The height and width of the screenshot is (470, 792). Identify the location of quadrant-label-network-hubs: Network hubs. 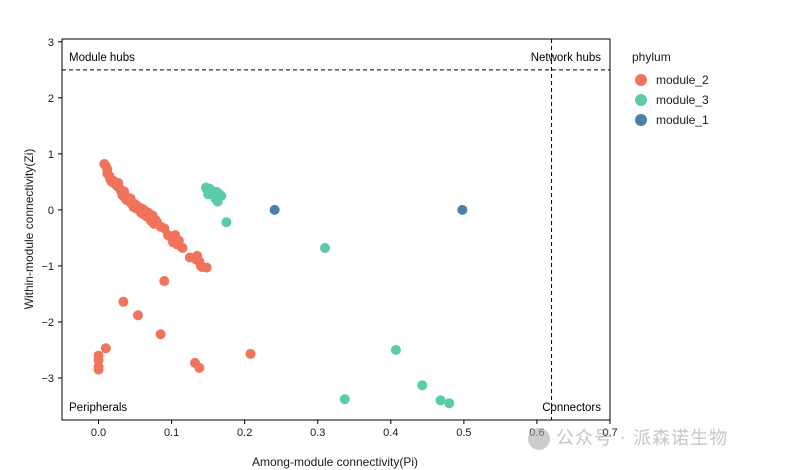
(566, 58).